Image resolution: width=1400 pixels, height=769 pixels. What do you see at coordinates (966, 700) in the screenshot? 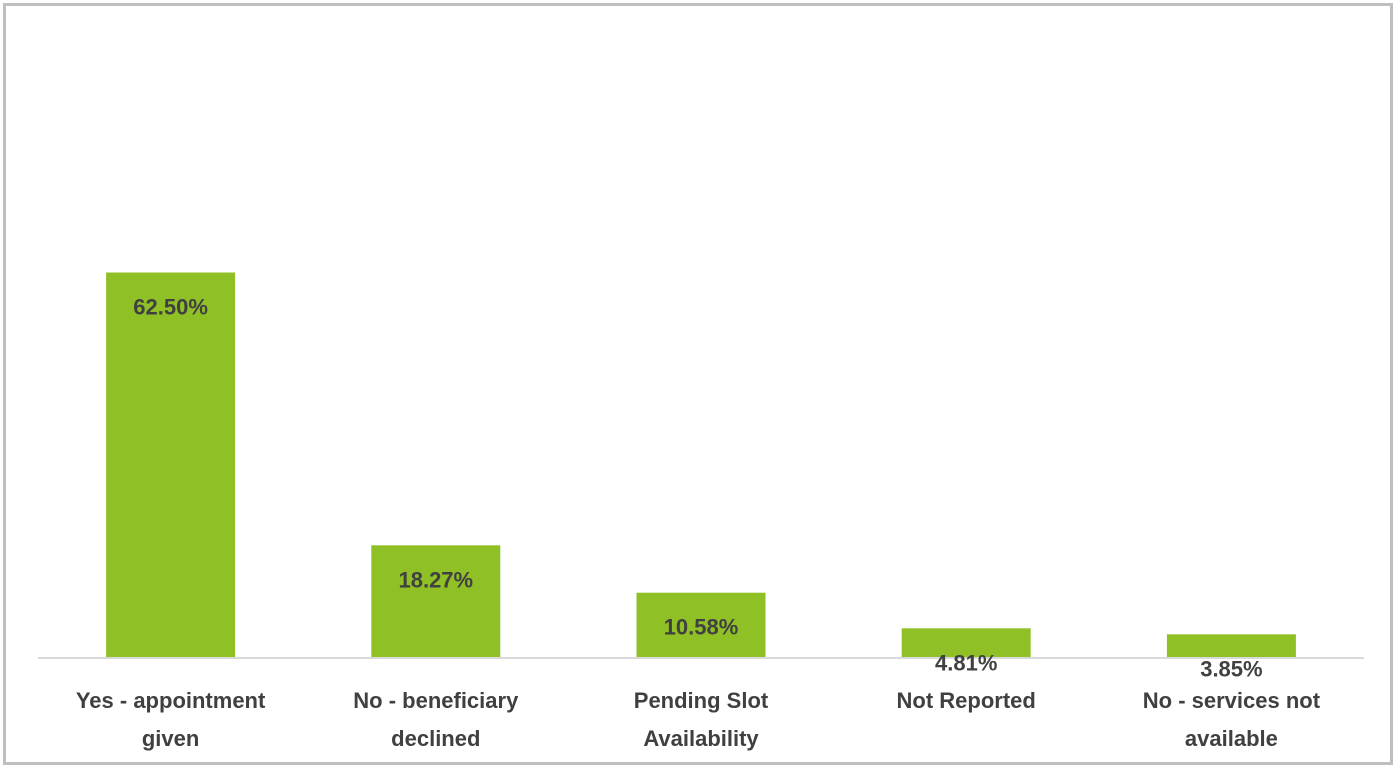
I see `category-label-3-line-0: Not Reported` at bounding box center [966, 700].